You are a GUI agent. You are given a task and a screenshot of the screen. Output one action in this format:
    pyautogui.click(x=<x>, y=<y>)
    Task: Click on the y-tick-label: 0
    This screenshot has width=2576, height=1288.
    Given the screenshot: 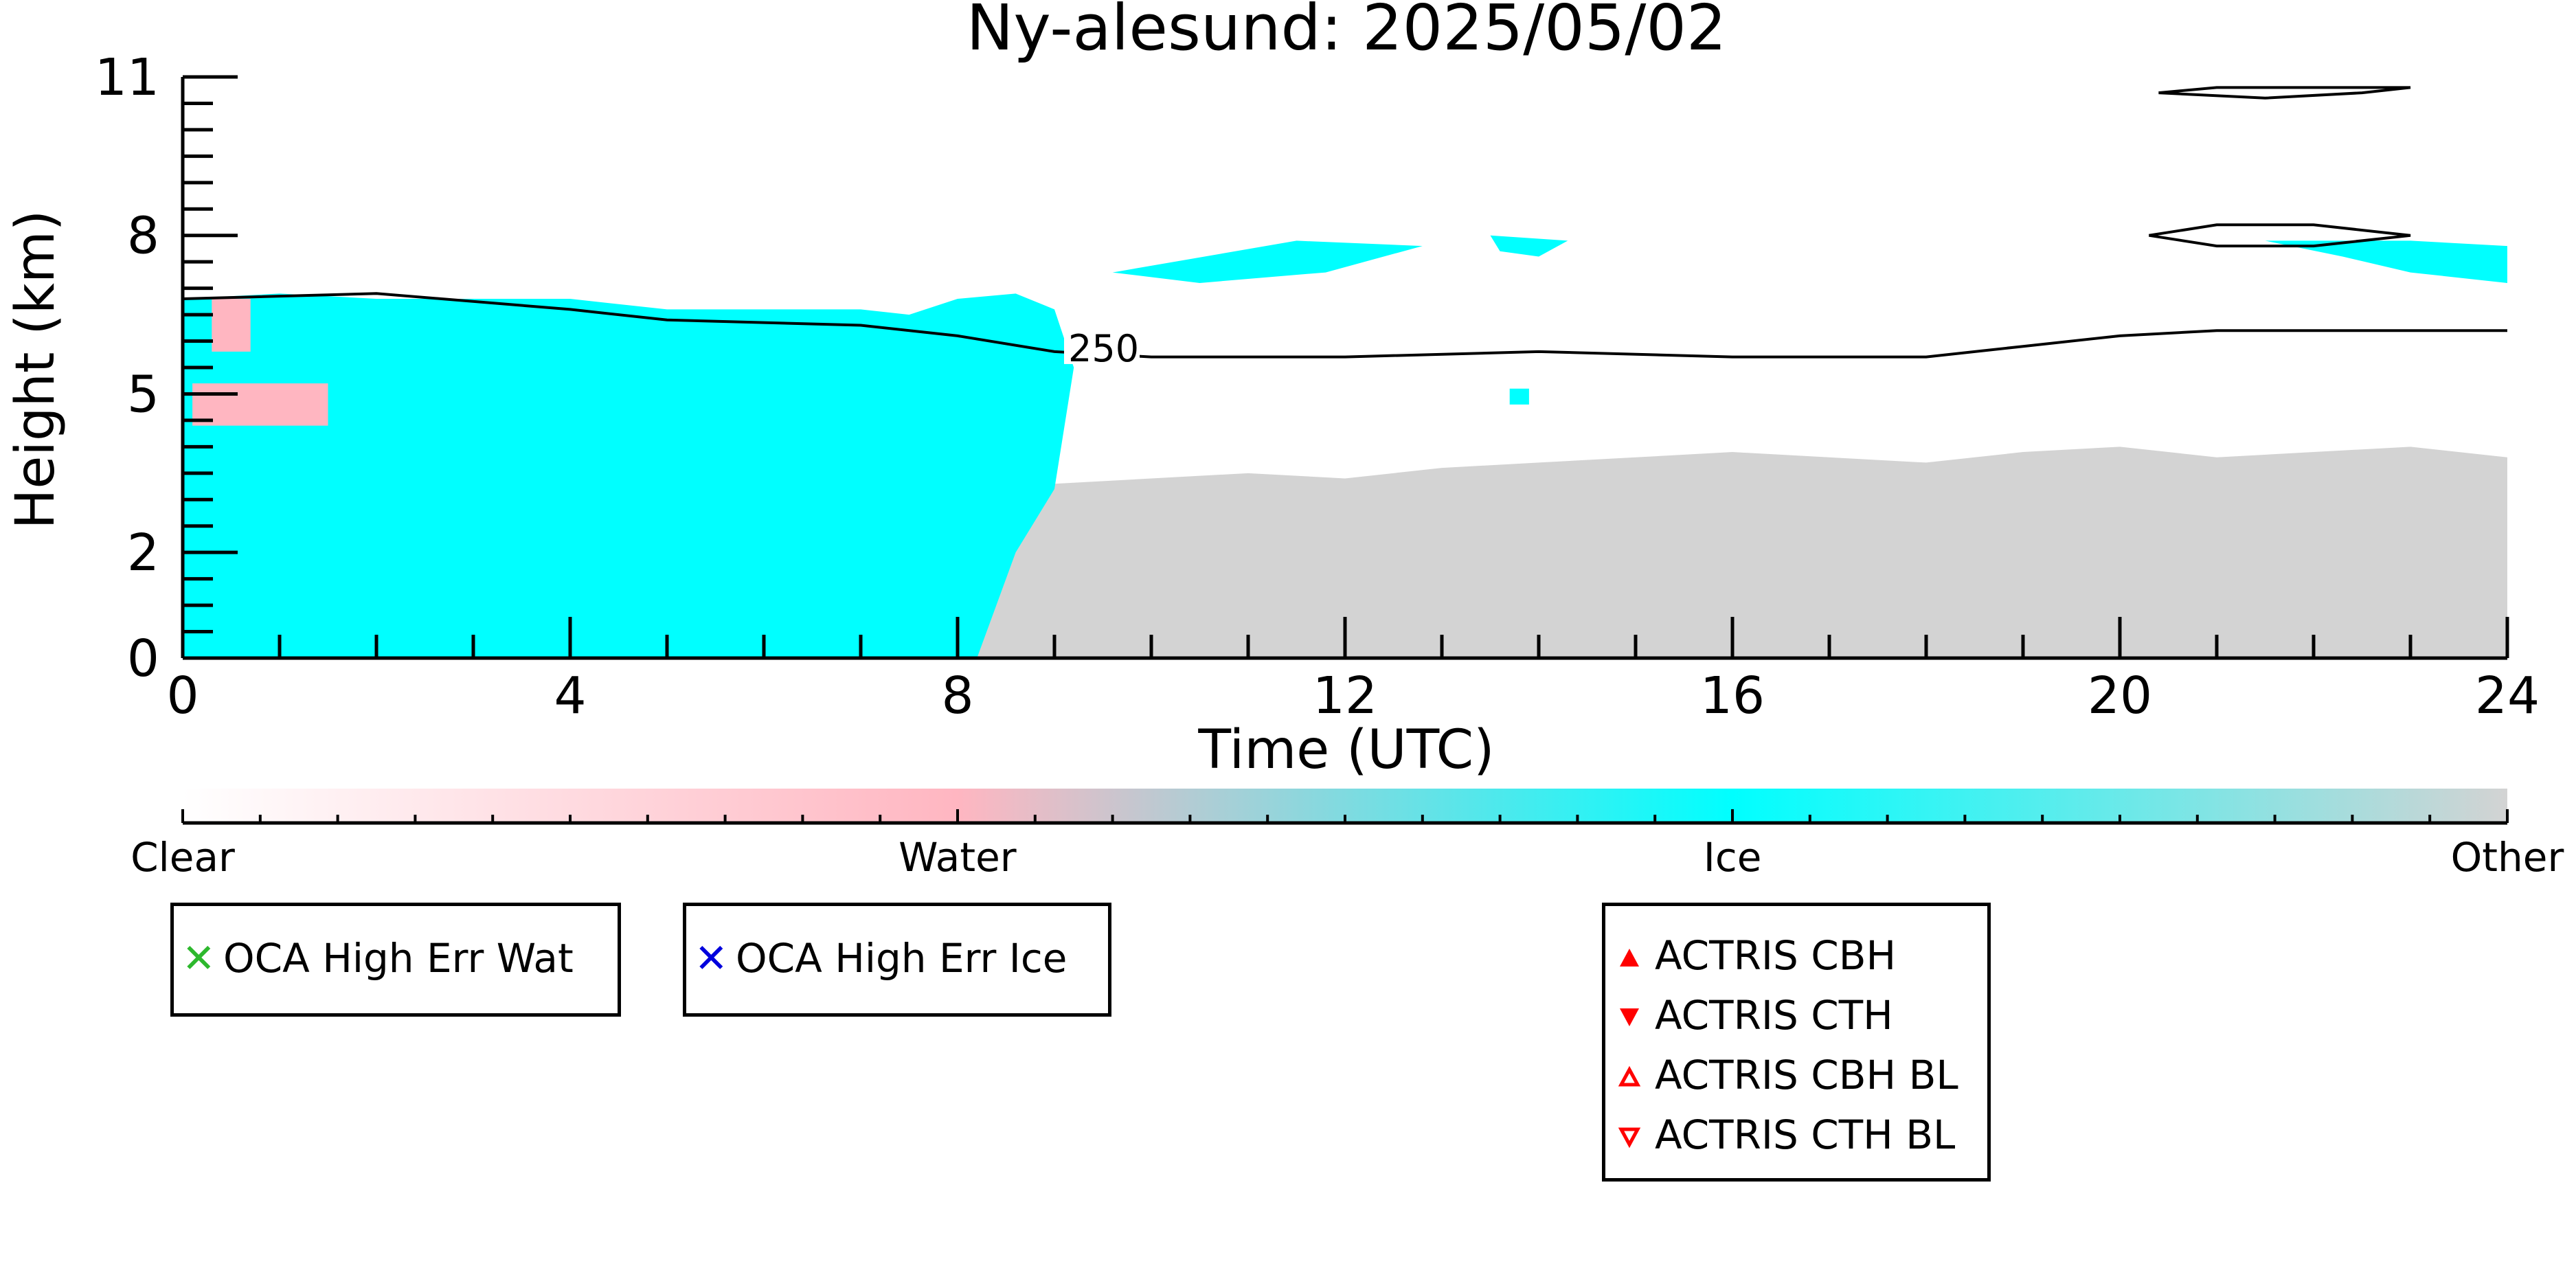 What is the action you would take?
    pyautogui.click(x=143, y=658)
    